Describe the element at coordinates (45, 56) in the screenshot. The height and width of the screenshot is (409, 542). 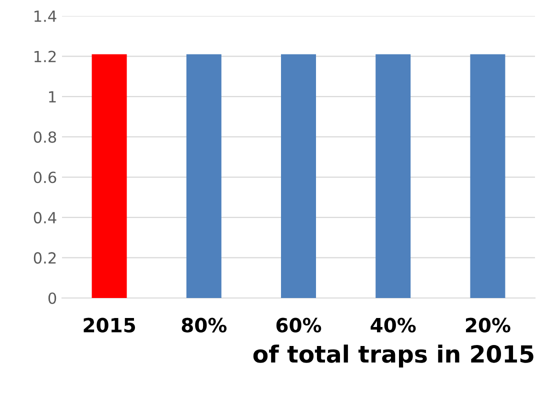
I see `y-tick-label: 1.2` at that location.